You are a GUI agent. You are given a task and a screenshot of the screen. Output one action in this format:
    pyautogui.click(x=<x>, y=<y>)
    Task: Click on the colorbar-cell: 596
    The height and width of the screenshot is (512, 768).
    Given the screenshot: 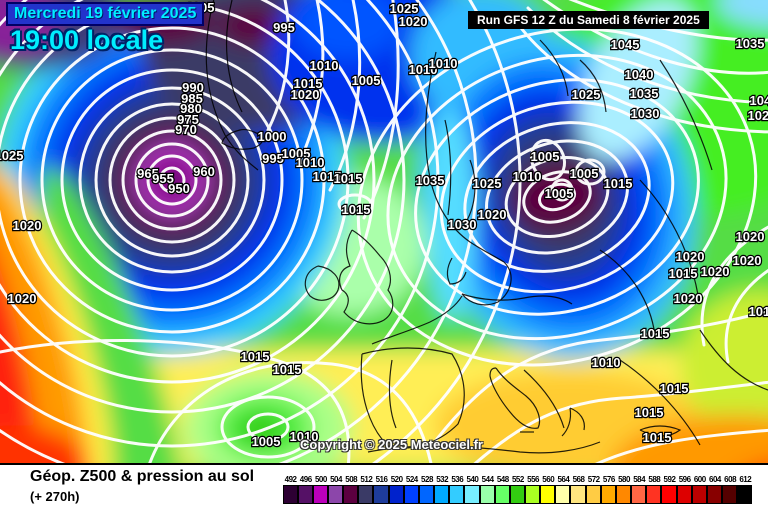 What is the action you would take?
    pyautogui.click(x=684, y=489)
    